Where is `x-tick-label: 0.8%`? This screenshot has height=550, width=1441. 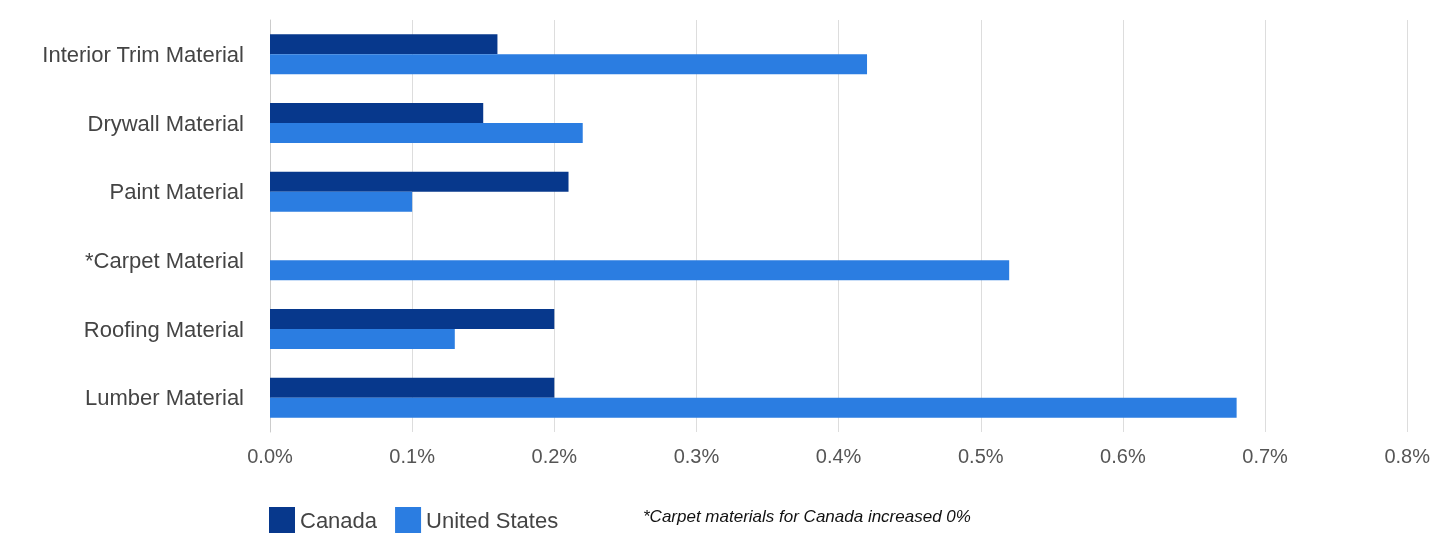
x-tick-label: 0.8% is located at coordinates (1407, 456).